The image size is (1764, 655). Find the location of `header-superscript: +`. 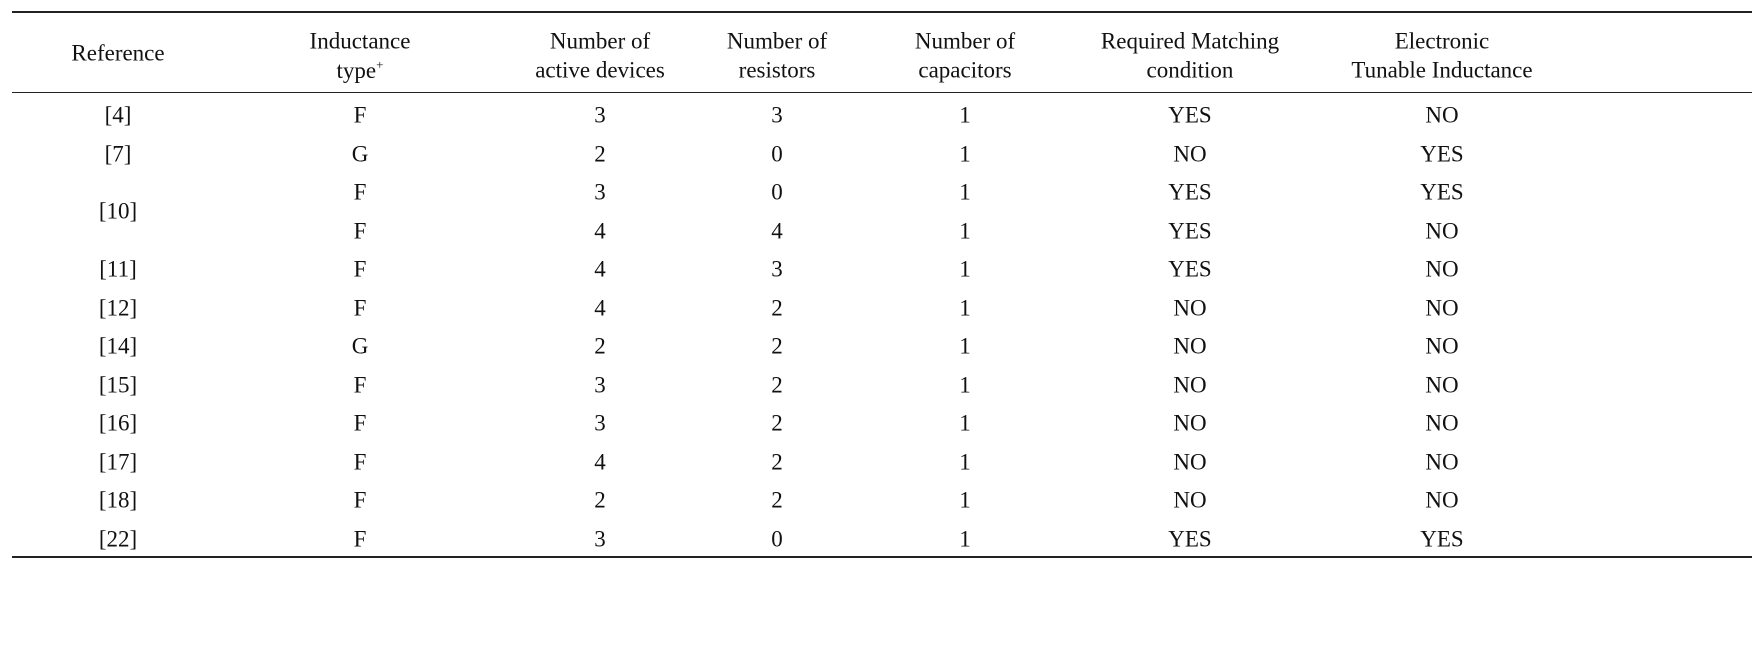

header-superscript: + is located at coordinates (380, 64).